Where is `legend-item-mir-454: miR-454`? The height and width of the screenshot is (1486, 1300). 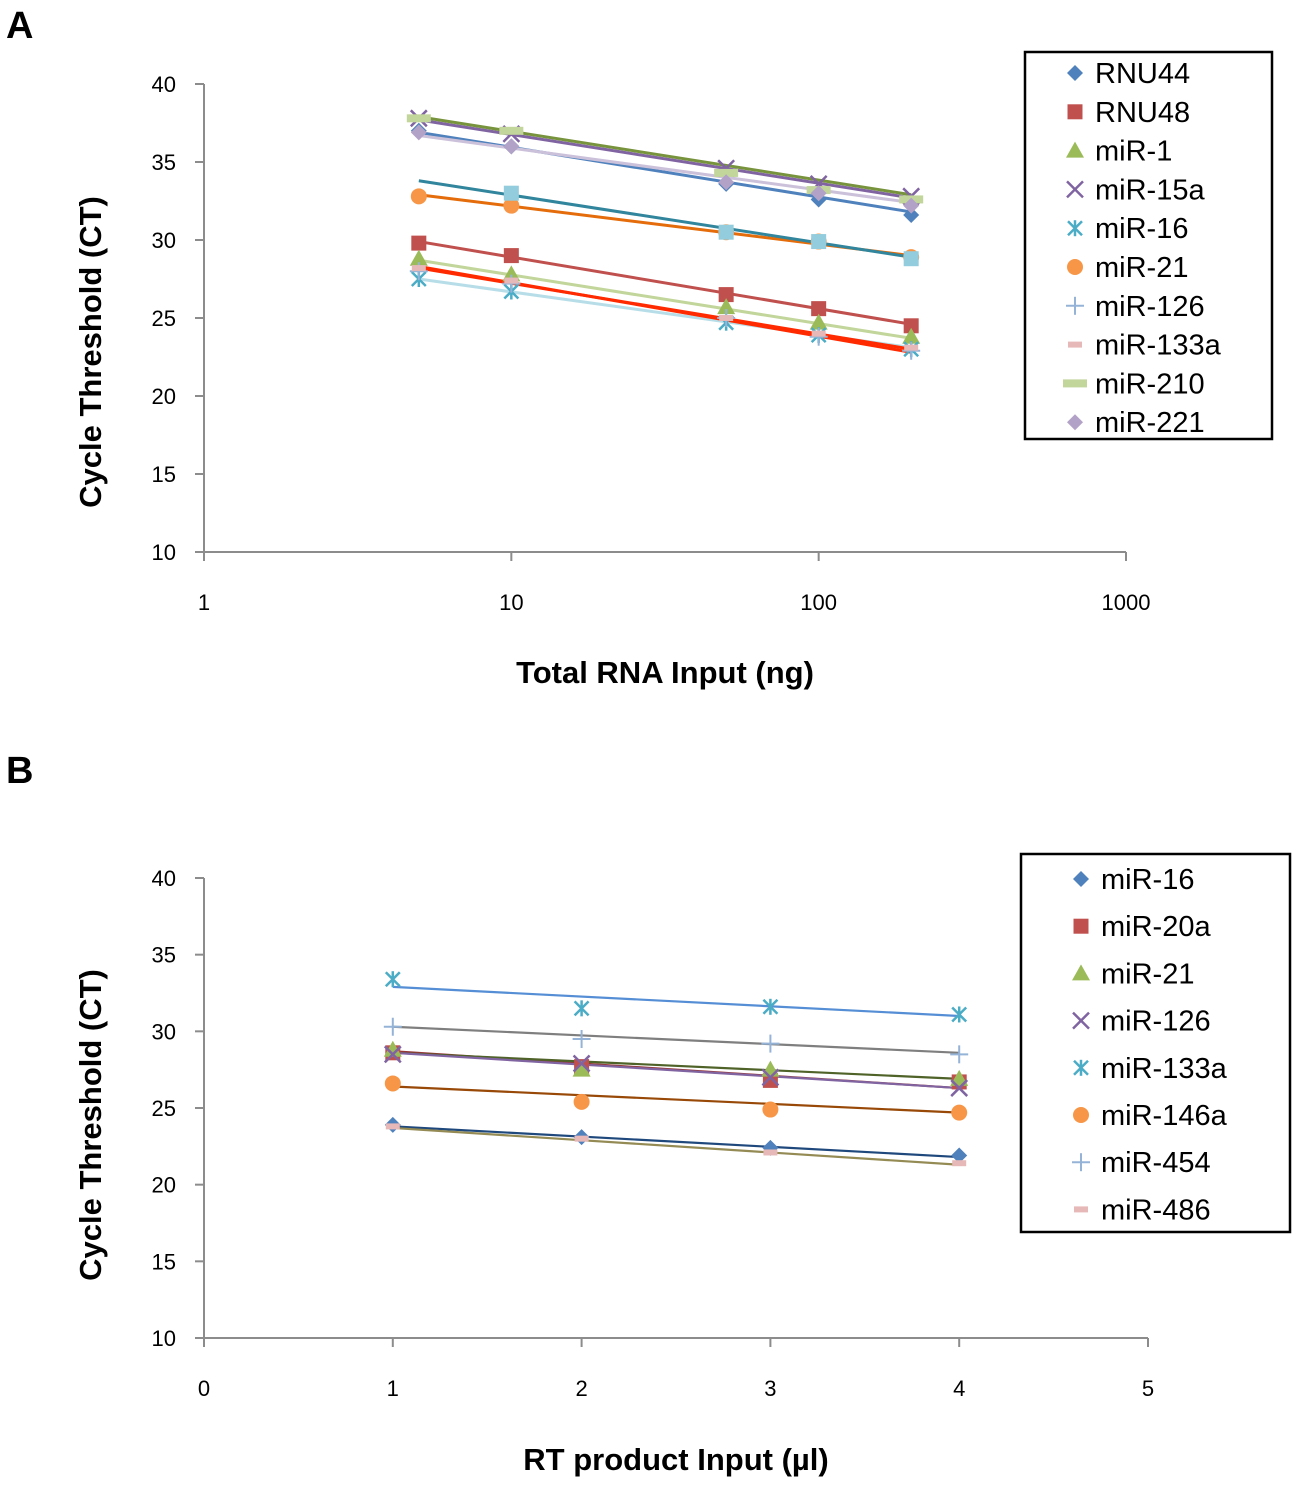
legend-item-mir-454: miR-454 is located at coordinates (1141, 1163).